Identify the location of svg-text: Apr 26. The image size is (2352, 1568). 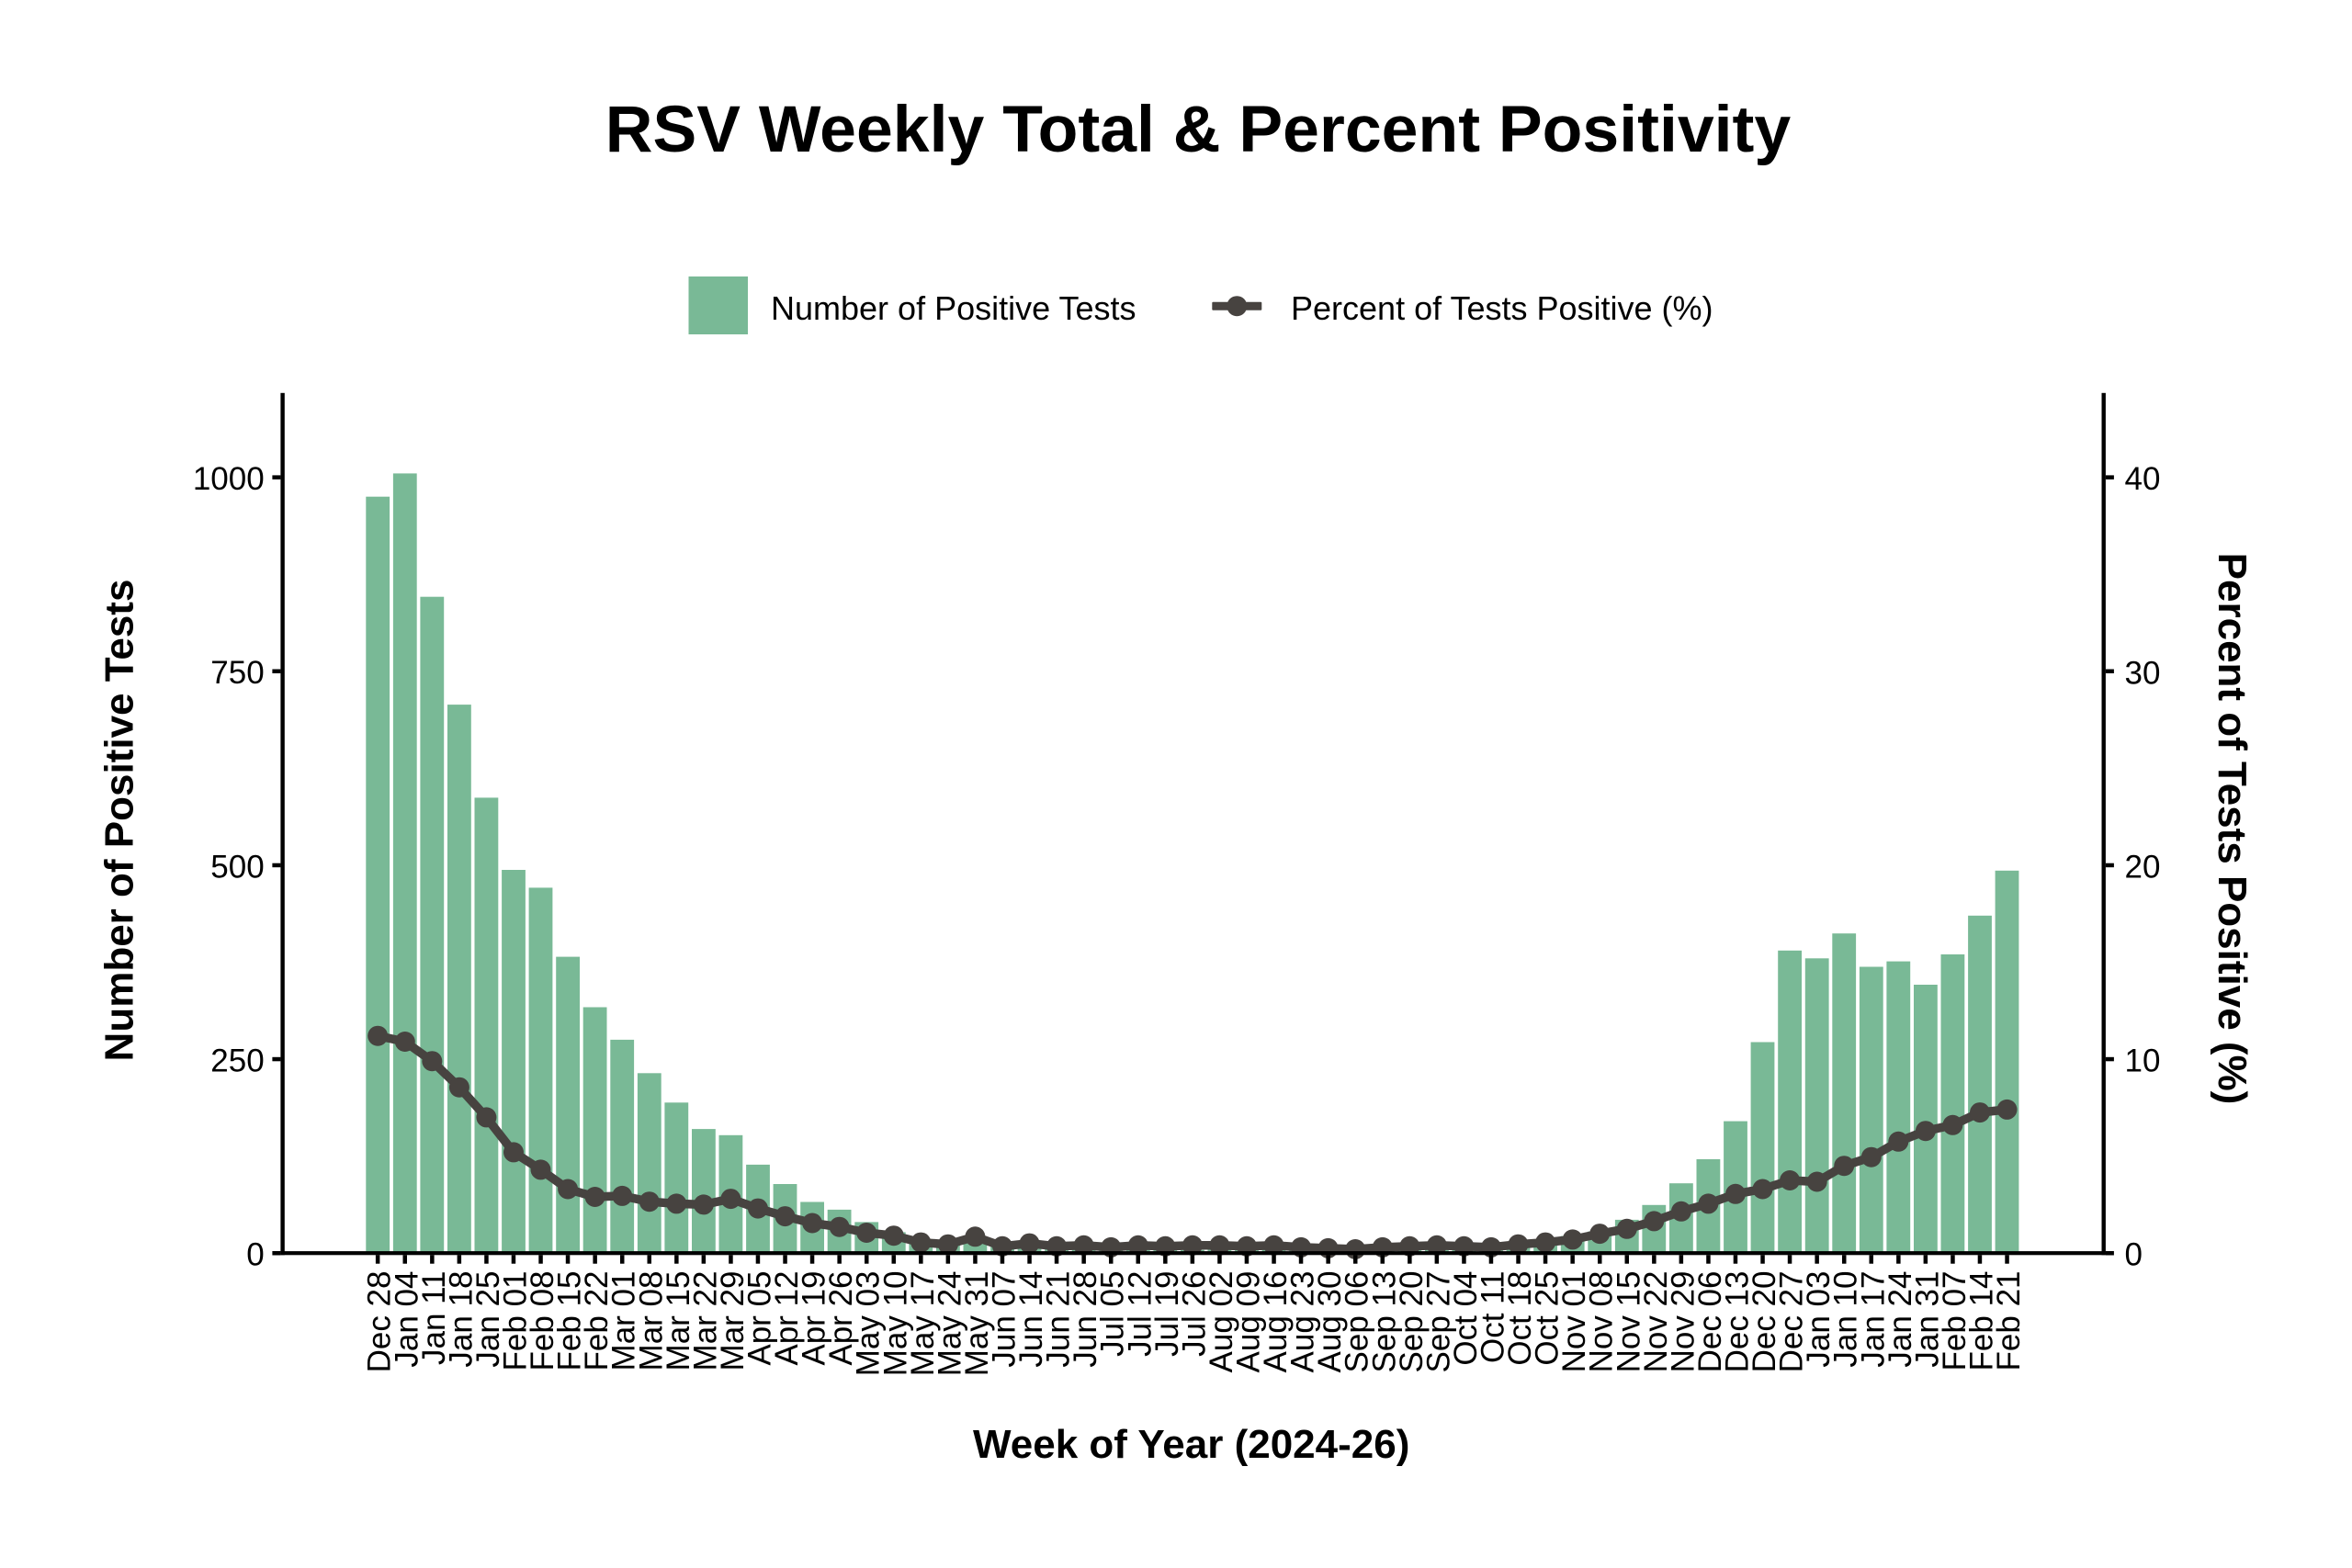
(841, 1318).